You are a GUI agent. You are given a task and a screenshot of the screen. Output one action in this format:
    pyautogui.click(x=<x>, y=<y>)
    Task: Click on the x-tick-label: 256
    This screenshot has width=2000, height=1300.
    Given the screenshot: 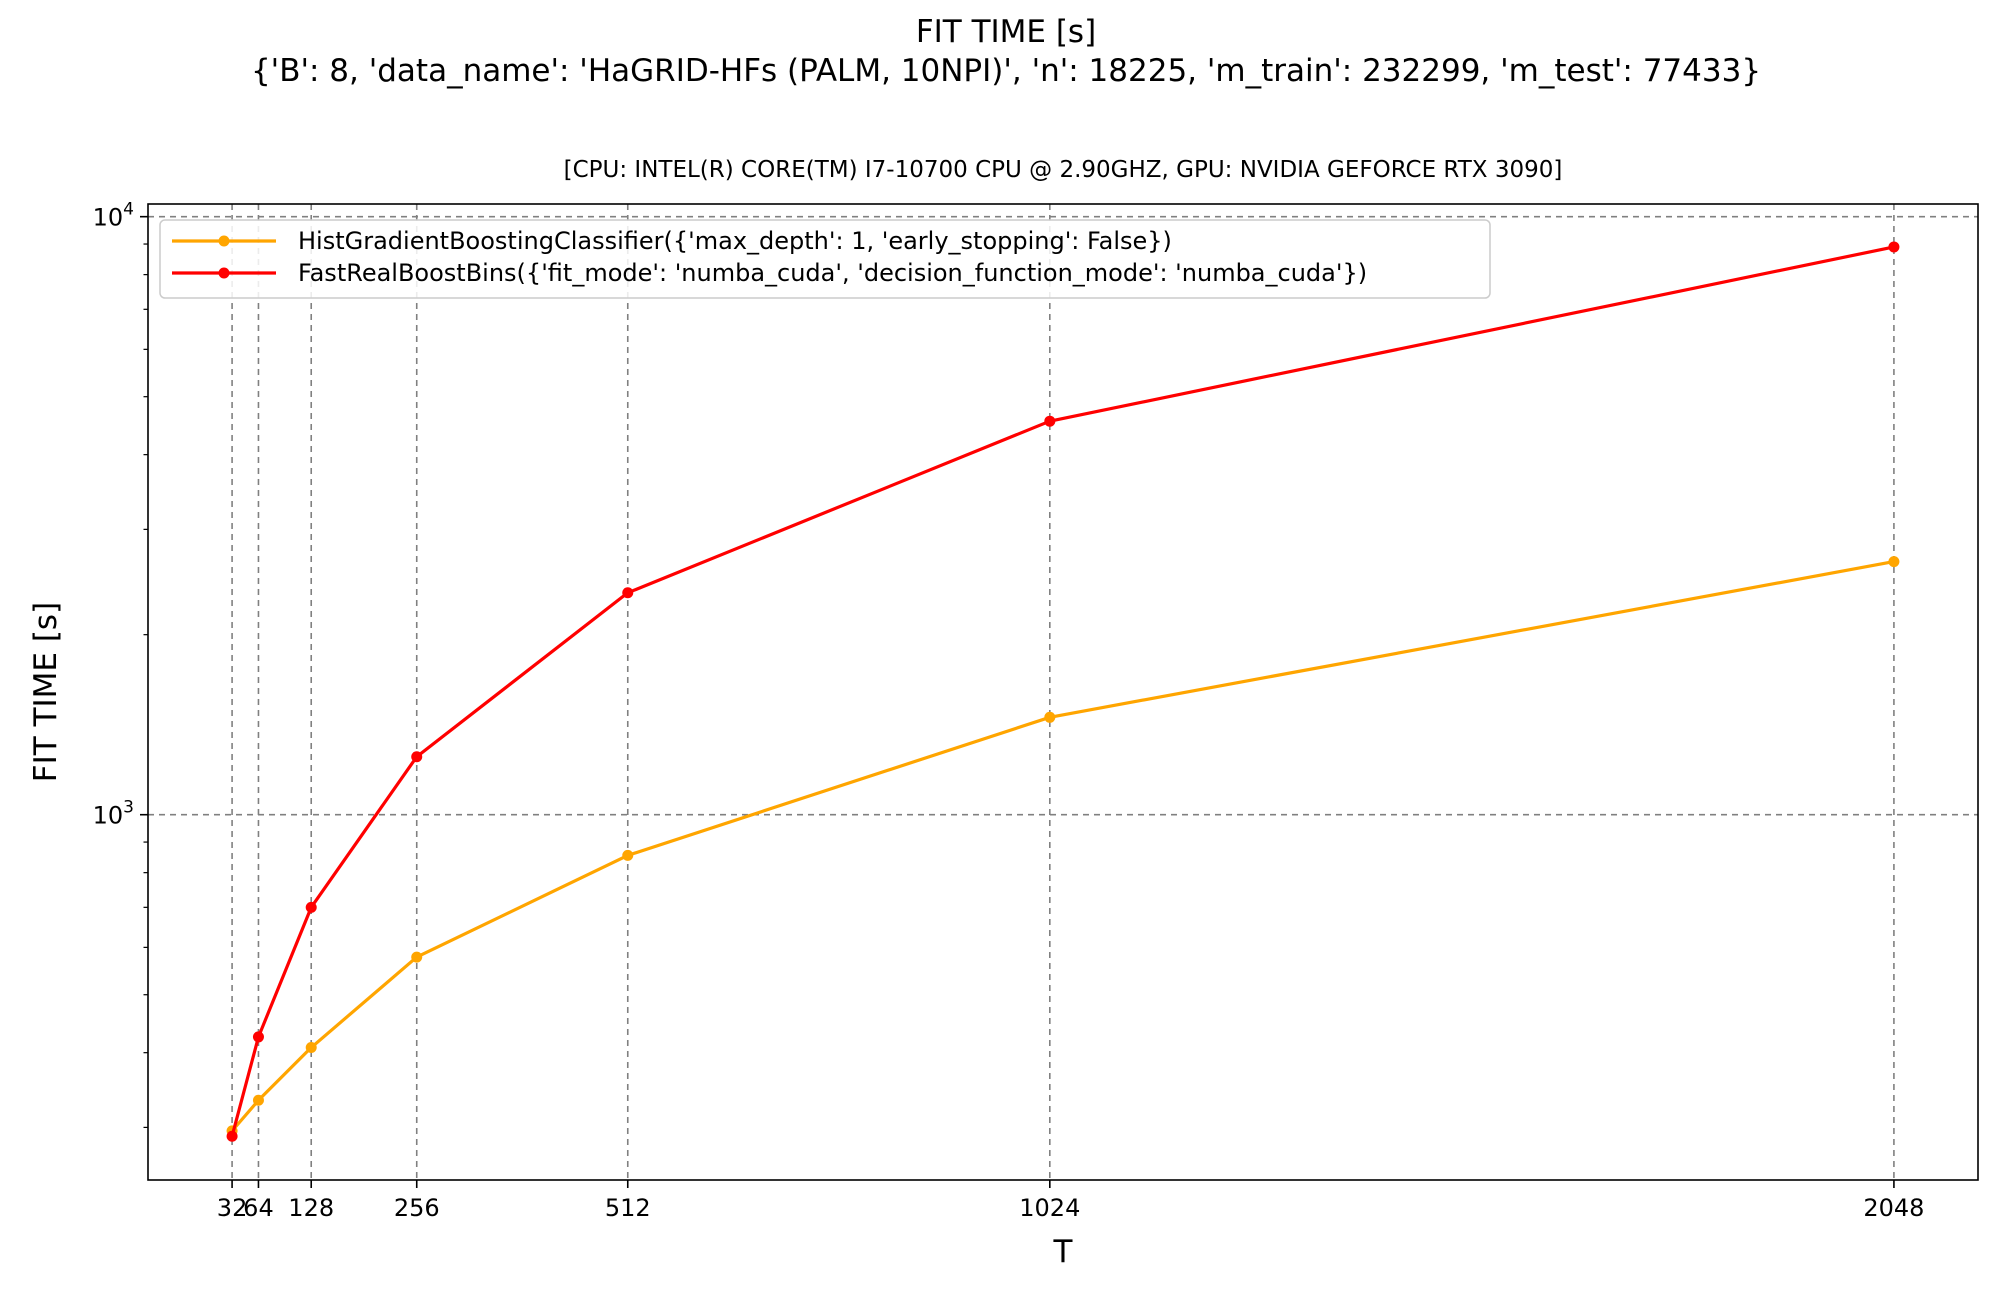 What is the action you would take?
    pyautogui.click(x=417, y=1208)
    